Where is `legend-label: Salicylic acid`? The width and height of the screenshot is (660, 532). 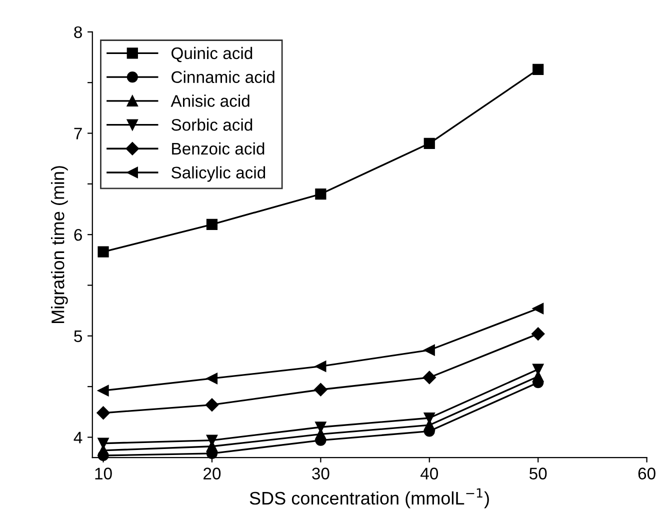
legend-label: Salicylic acid is located at coordinates (218, 174).